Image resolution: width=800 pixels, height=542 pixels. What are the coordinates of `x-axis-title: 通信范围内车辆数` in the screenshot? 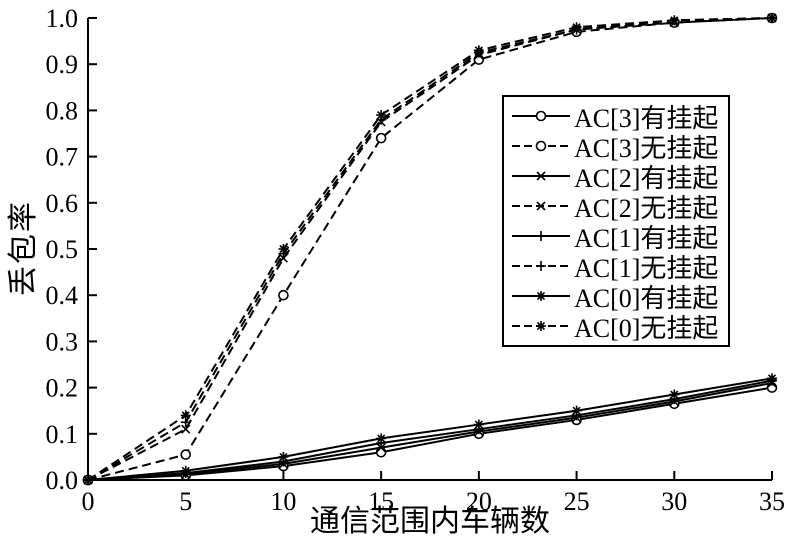 It's located at (430, 521).